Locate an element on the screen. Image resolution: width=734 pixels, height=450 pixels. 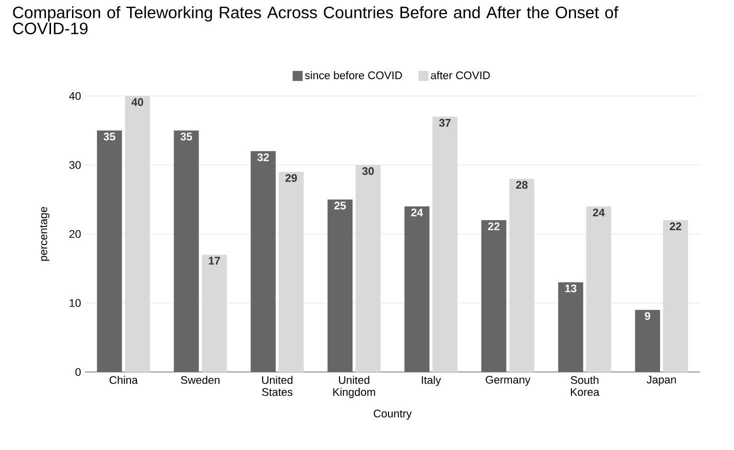
x-tick-label: Japan is located at coordinates (661, 381).